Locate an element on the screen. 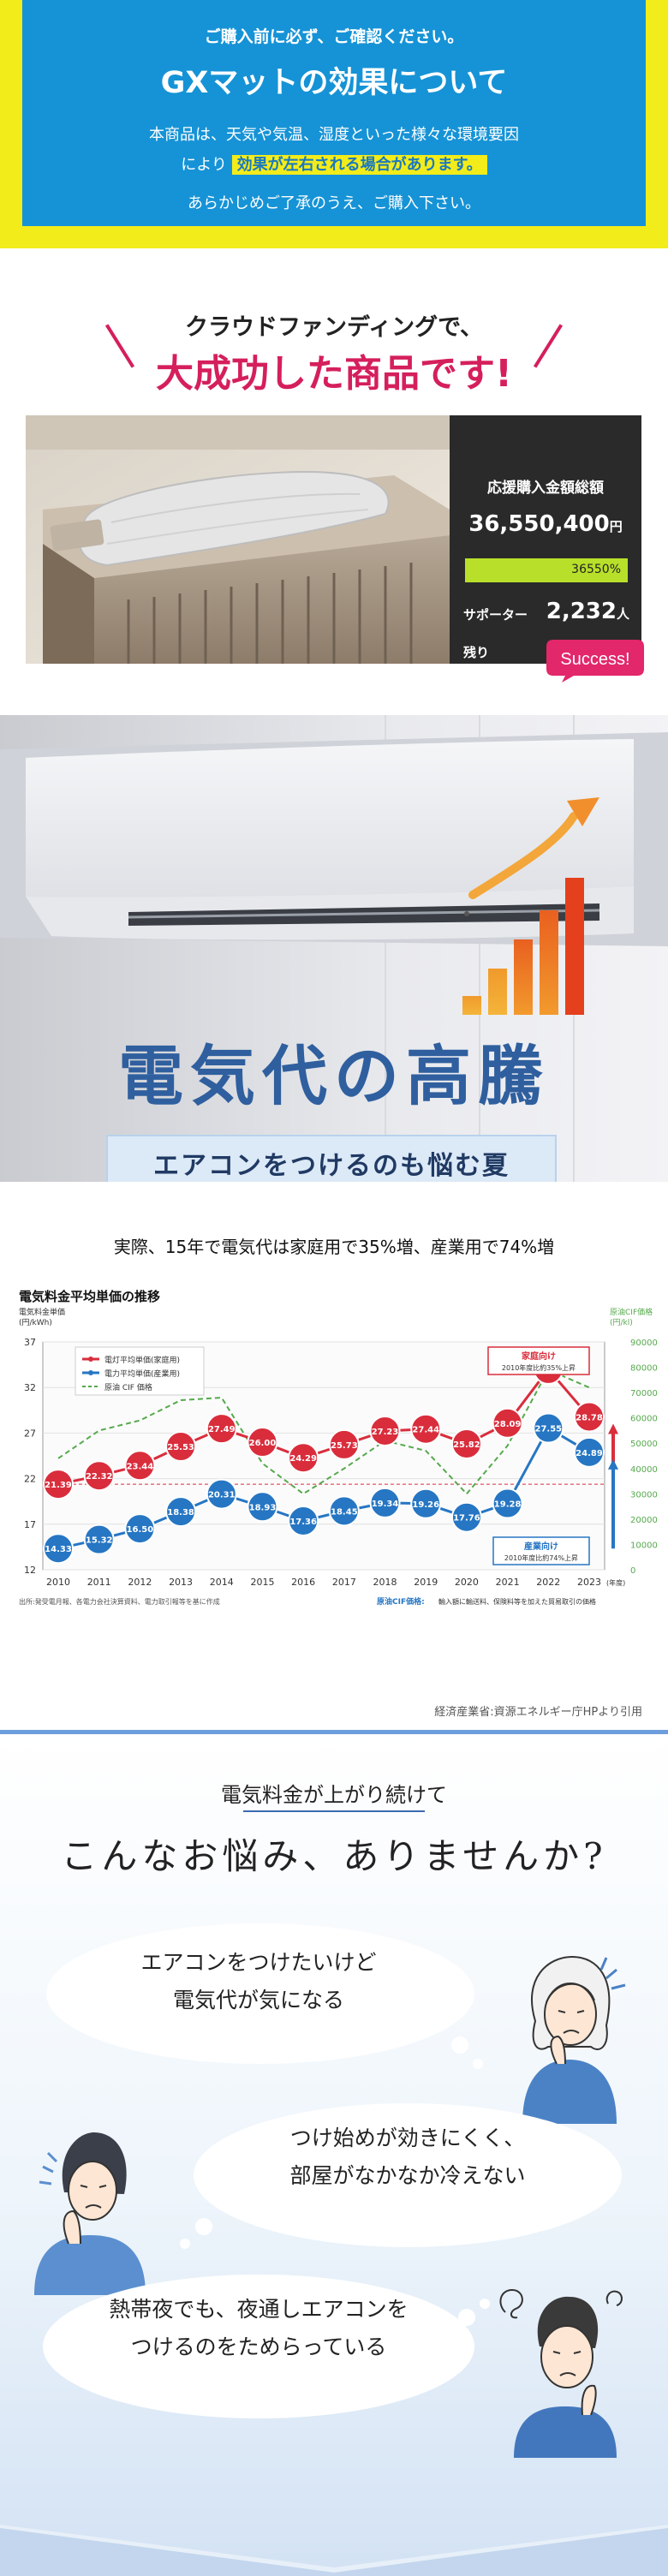  worry-text-1: エアコンをつけたいけど 電気代が気になる is located at coordinates (258, 1981).